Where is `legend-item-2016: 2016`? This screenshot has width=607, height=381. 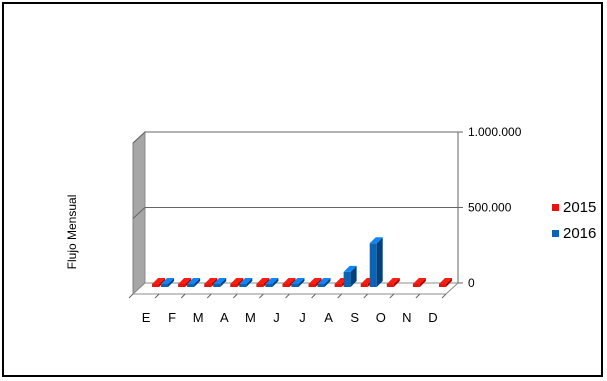 legend-item-2016: 2016 is located at coordinates (574, 233).